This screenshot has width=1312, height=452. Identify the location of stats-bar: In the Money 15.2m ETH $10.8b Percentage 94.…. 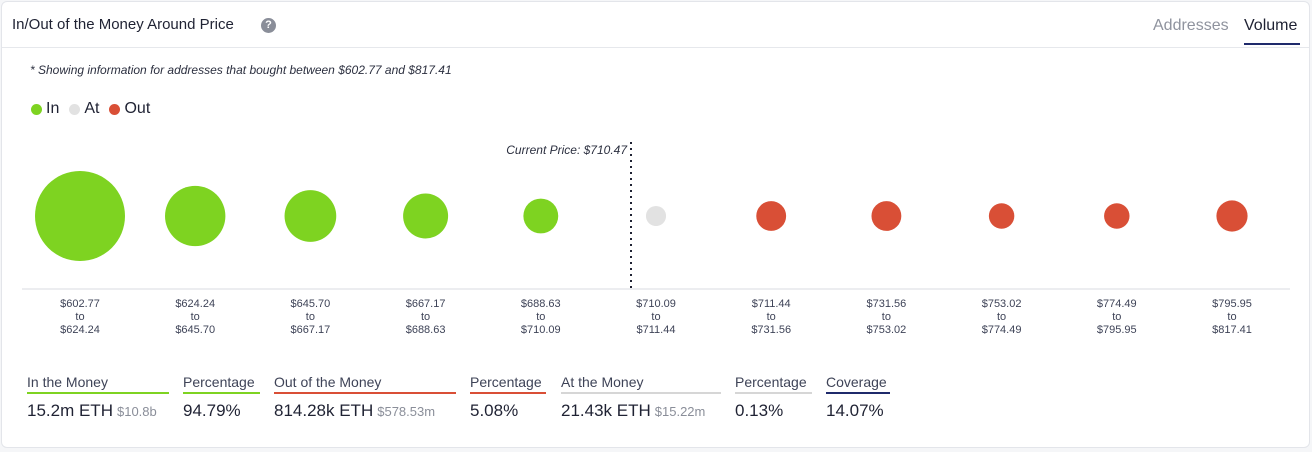
(655, 399).